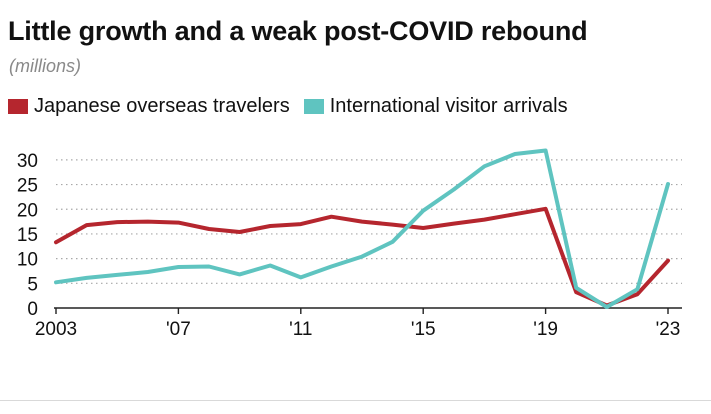 This screenshot has height=414, width=711. I want to click on data-point-japanese-overseas-travelers-2007, so click(178, 223).